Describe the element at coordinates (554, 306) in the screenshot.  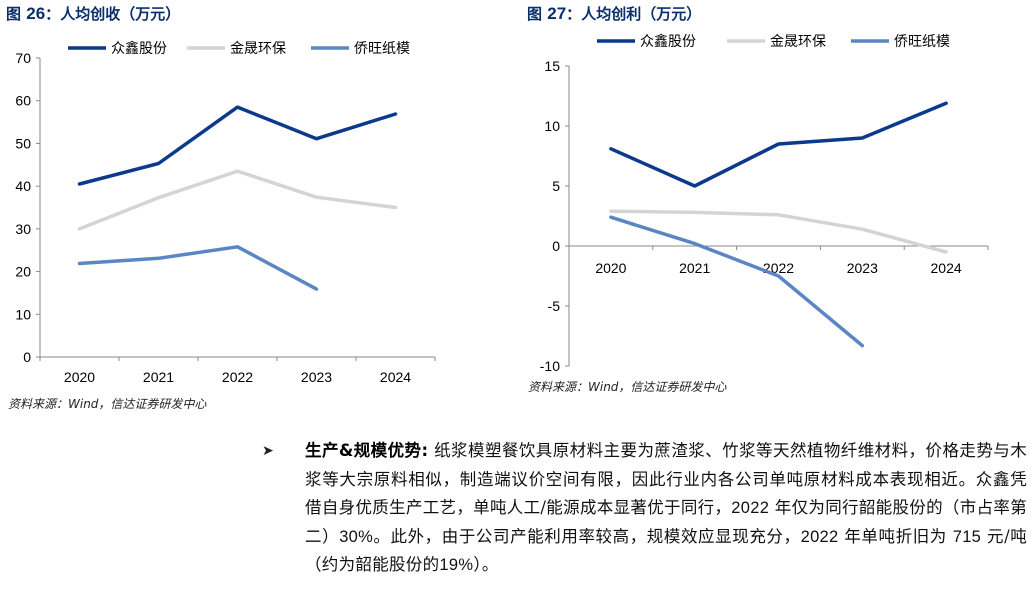
I see `y-tick-label: -5` at that location.